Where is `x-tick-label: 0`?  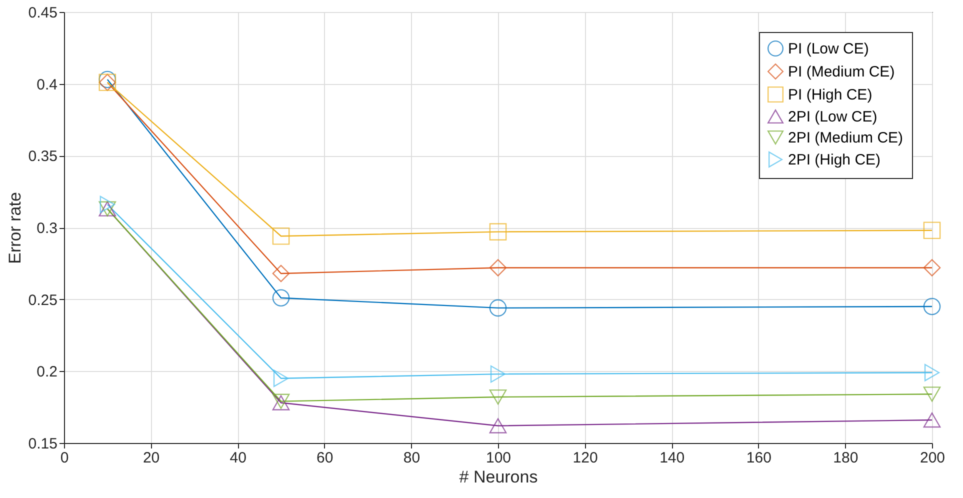
x-tick-label: 0 is located at coordinates (64, 458).